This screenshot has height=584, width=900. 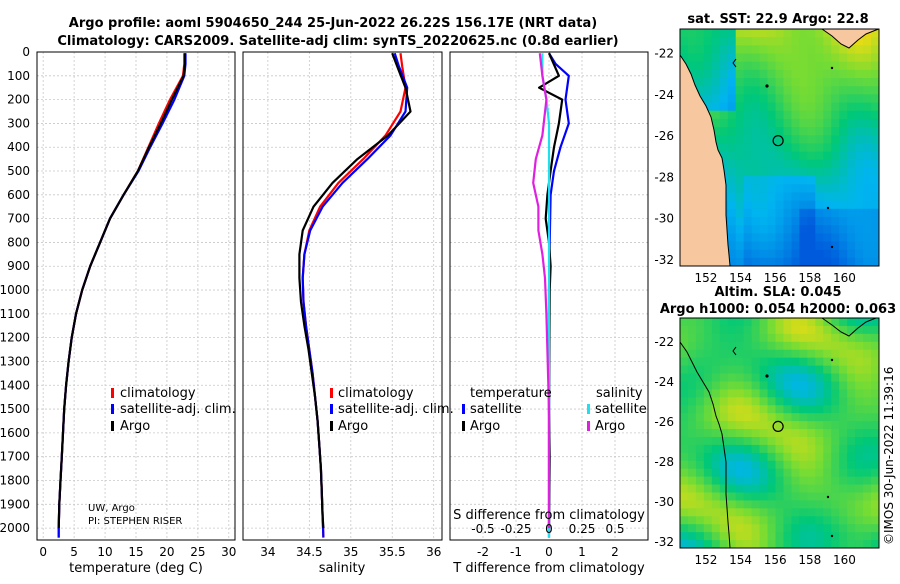 What do you see at coordinates (18, 219) in the screenshot?
I see `depth-tick-label: 700` at bounding box center [18, 219].